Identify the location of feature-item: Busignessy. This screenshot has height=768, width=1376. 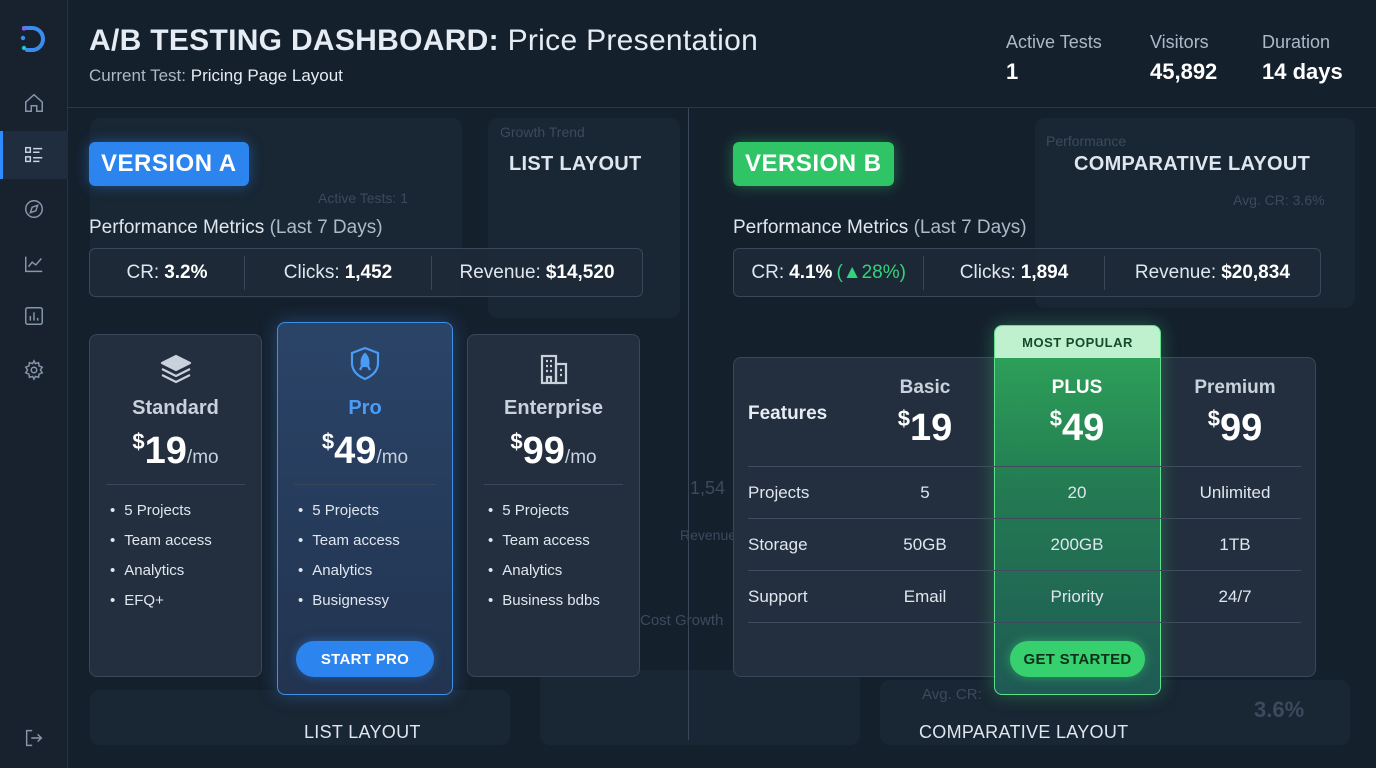
(349, 606).